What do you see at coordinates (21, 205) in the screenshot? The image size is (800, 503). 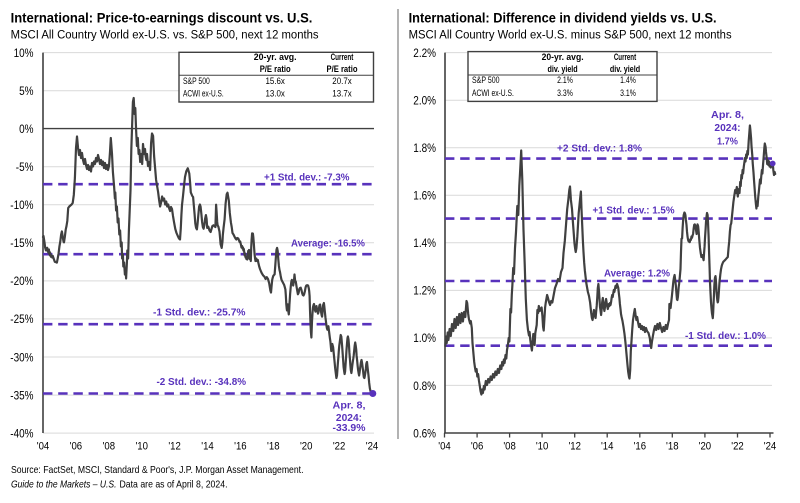 I see `svg-text: -10%` at bounding box center [21, 205].